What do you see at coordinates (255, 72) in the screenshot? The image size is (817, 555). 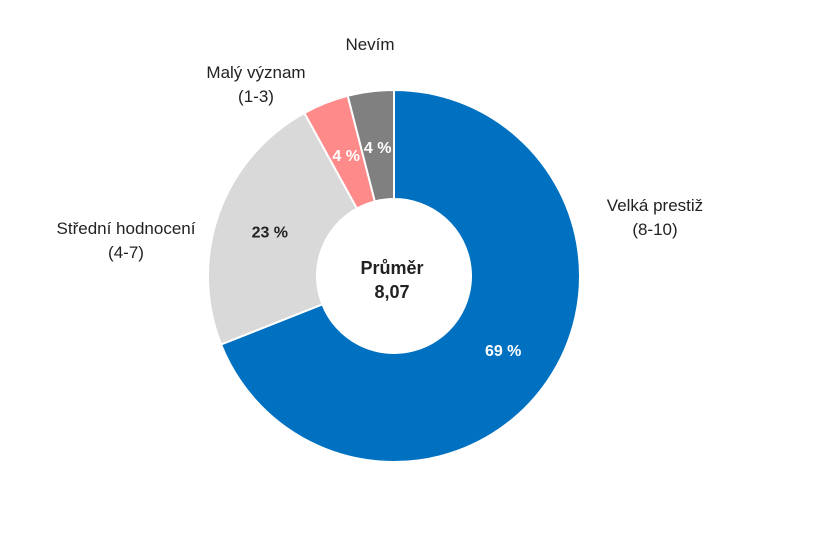 I see `category-name-3: Malý význam` at bounding box center [255, 72].